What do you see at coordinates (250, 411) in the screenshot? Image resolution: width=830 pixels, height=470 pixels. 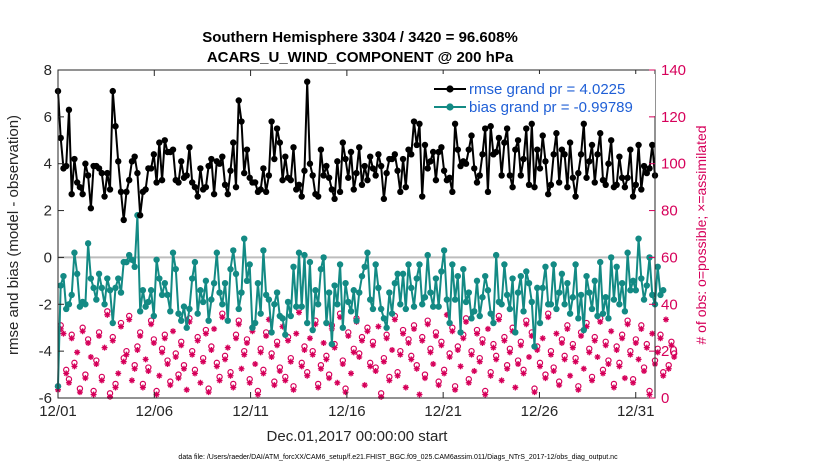 I see `x-tick-label: 12/11` at bounding box center [250, 411].